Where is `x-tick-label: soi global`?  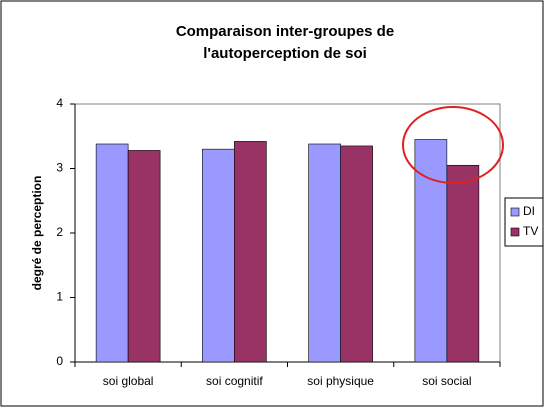
x-tick-label: soi global is located at coordinates (128, 381).